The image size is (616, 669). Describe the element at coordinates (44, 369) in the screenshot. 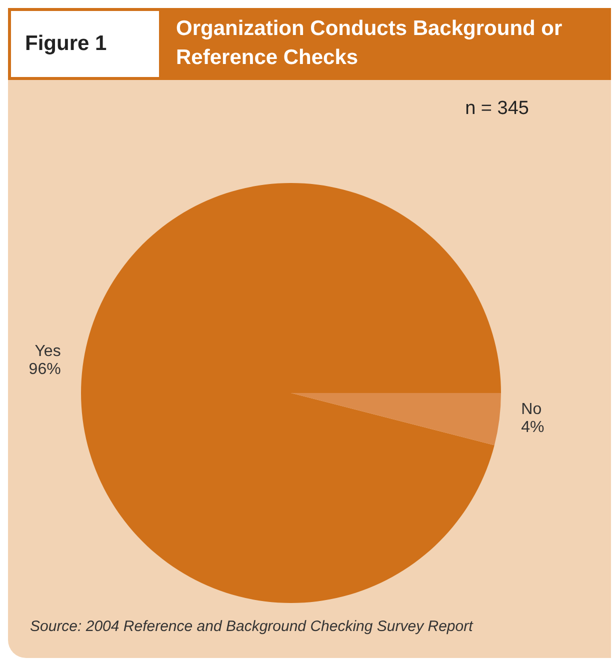

I see `data-label: 96%` at that location.